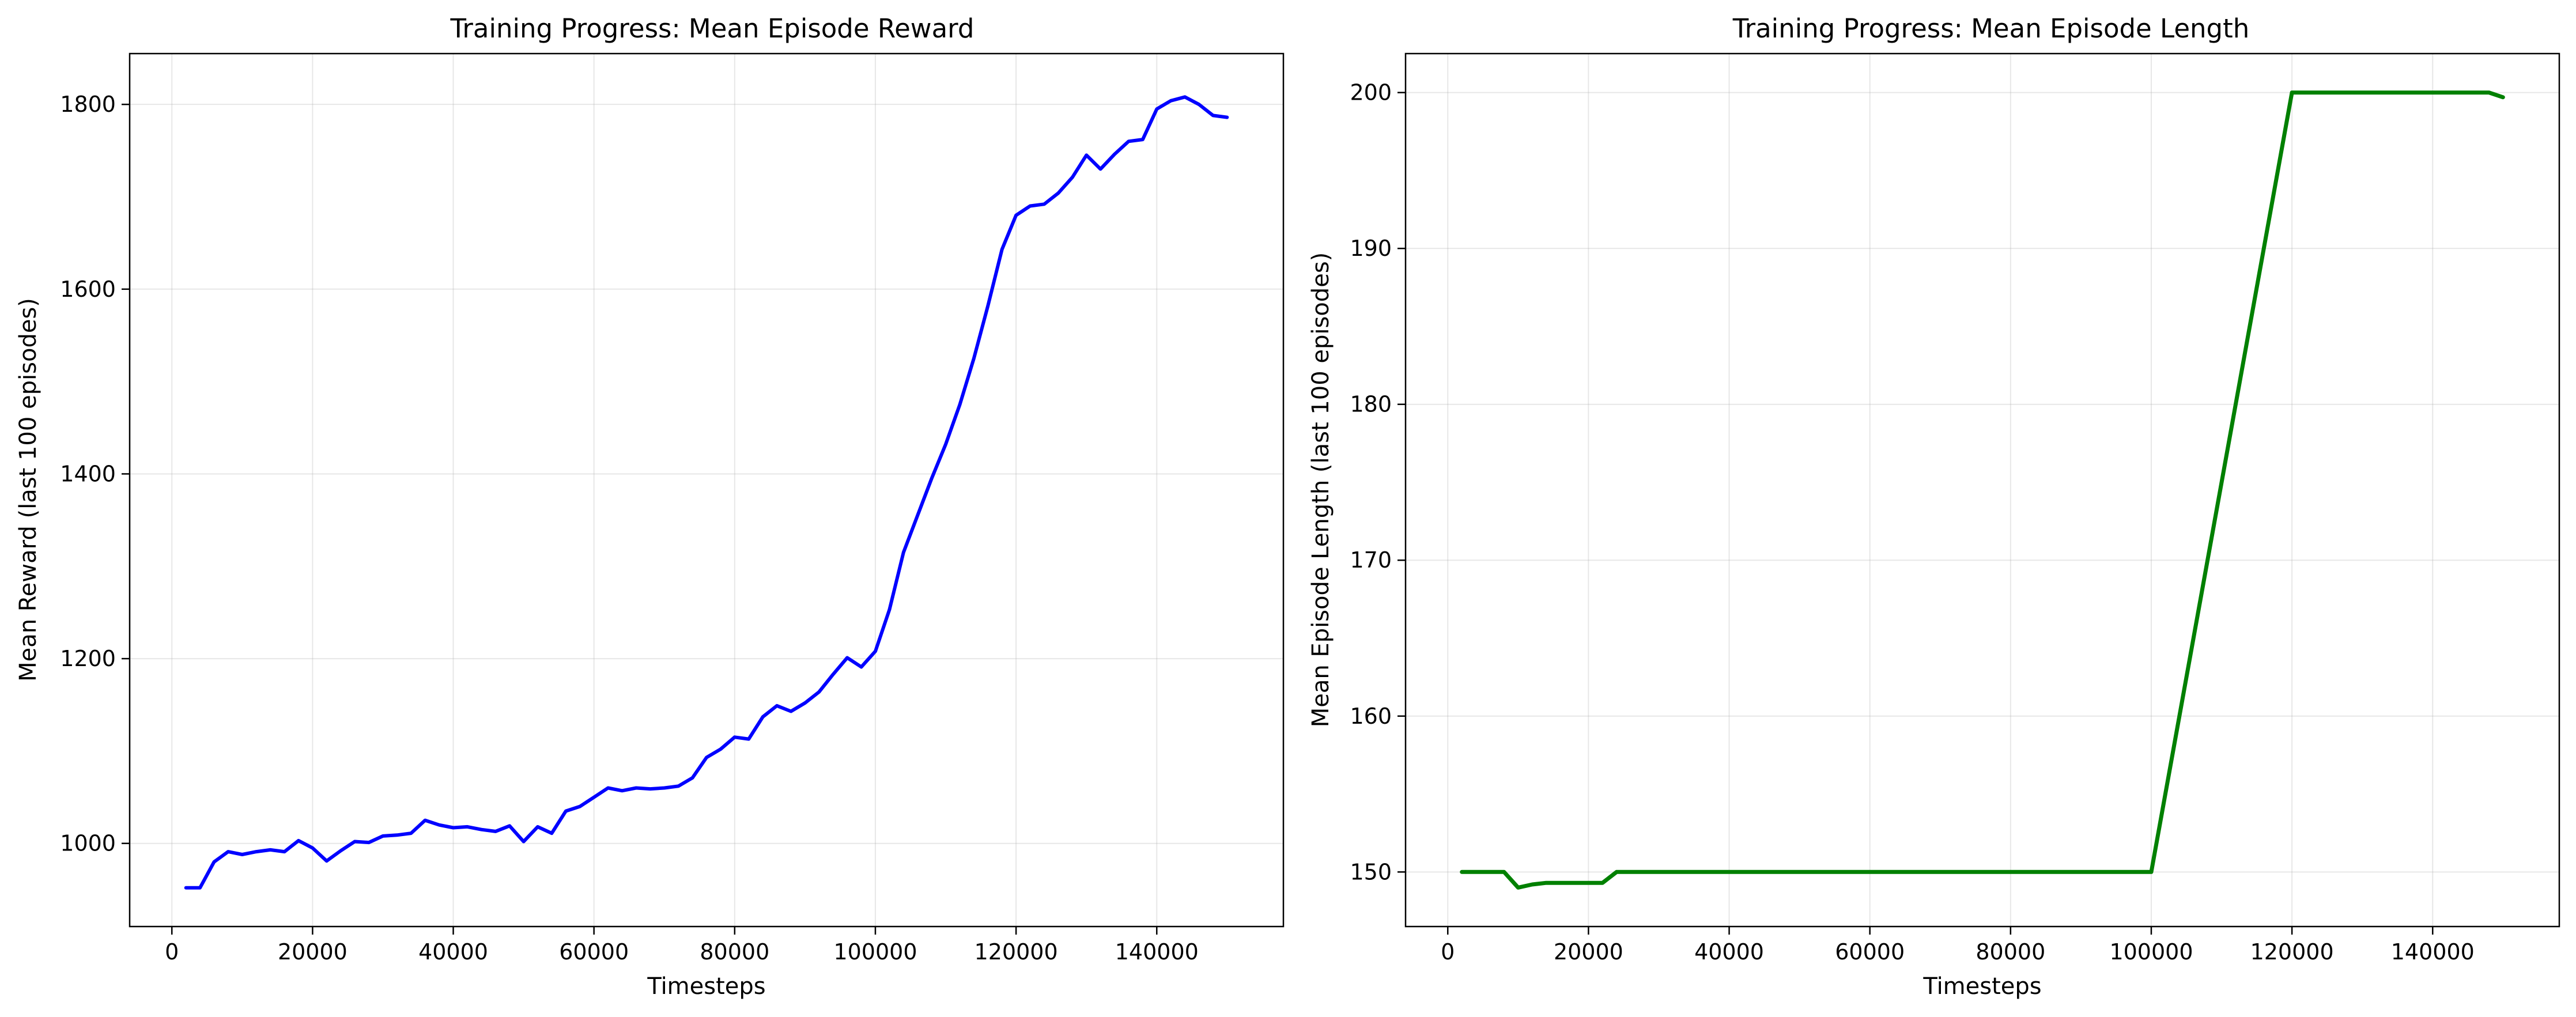  I want to click on reward-x-tick-label: 140000, so click(1157, 952).